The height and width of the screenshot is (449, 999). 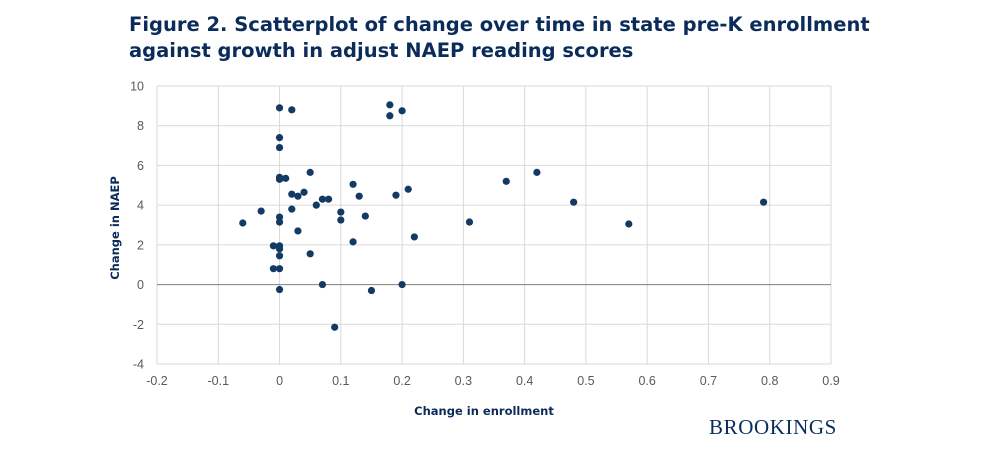 What do you see at coordinates (585, 381) in the screenshot?
I see `x-tick-label: 0.5` at bounding box center [585, 381].